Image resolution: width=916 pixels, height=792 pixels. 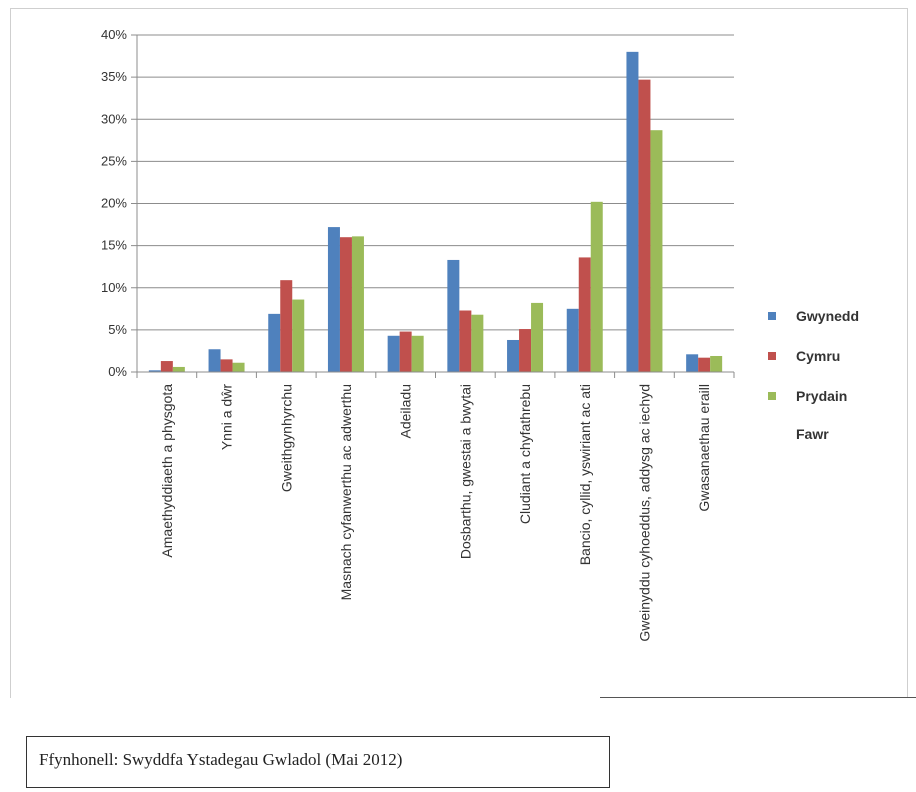 I want to click on category-label: Masnach cyfanwerthu ac adwerthu, so click(x=346, y=492).